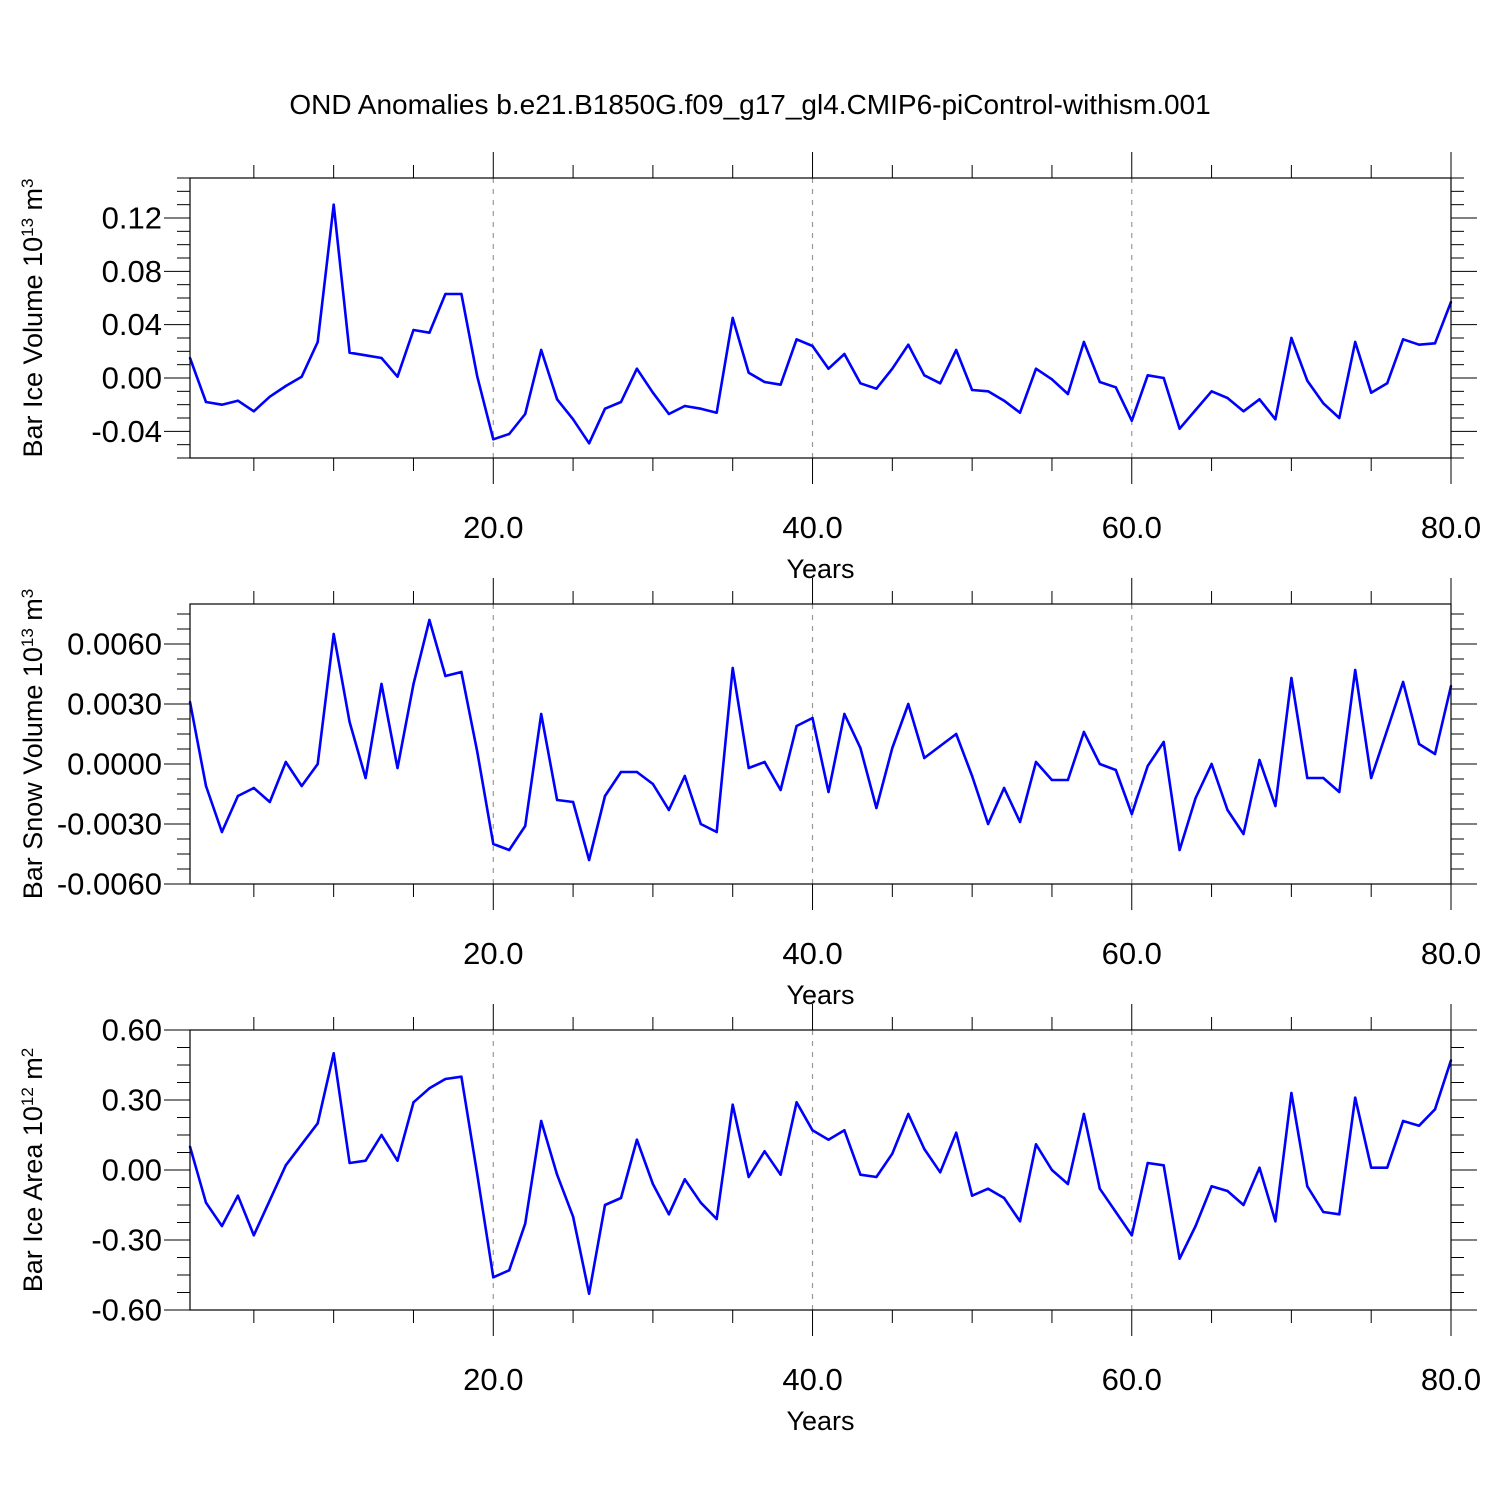 The width and height of the screenshot is (1500, 1500). What do you see at coordinates (493, 953) in the screenshot?
I see `x-tick-label: 20.0` at bounding box center [493, 953].